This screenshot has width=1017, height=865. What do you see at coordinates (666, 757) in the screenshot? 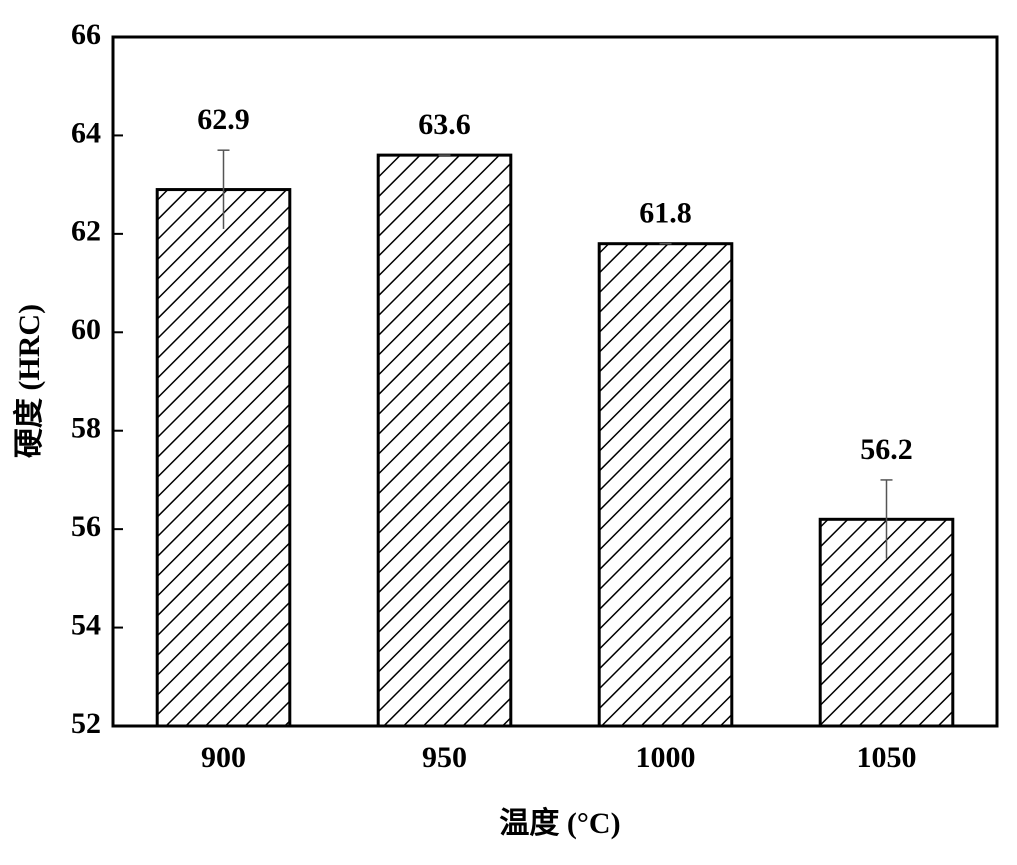
I see `x-tick-label: 1000` at bounding box center [666, 757].